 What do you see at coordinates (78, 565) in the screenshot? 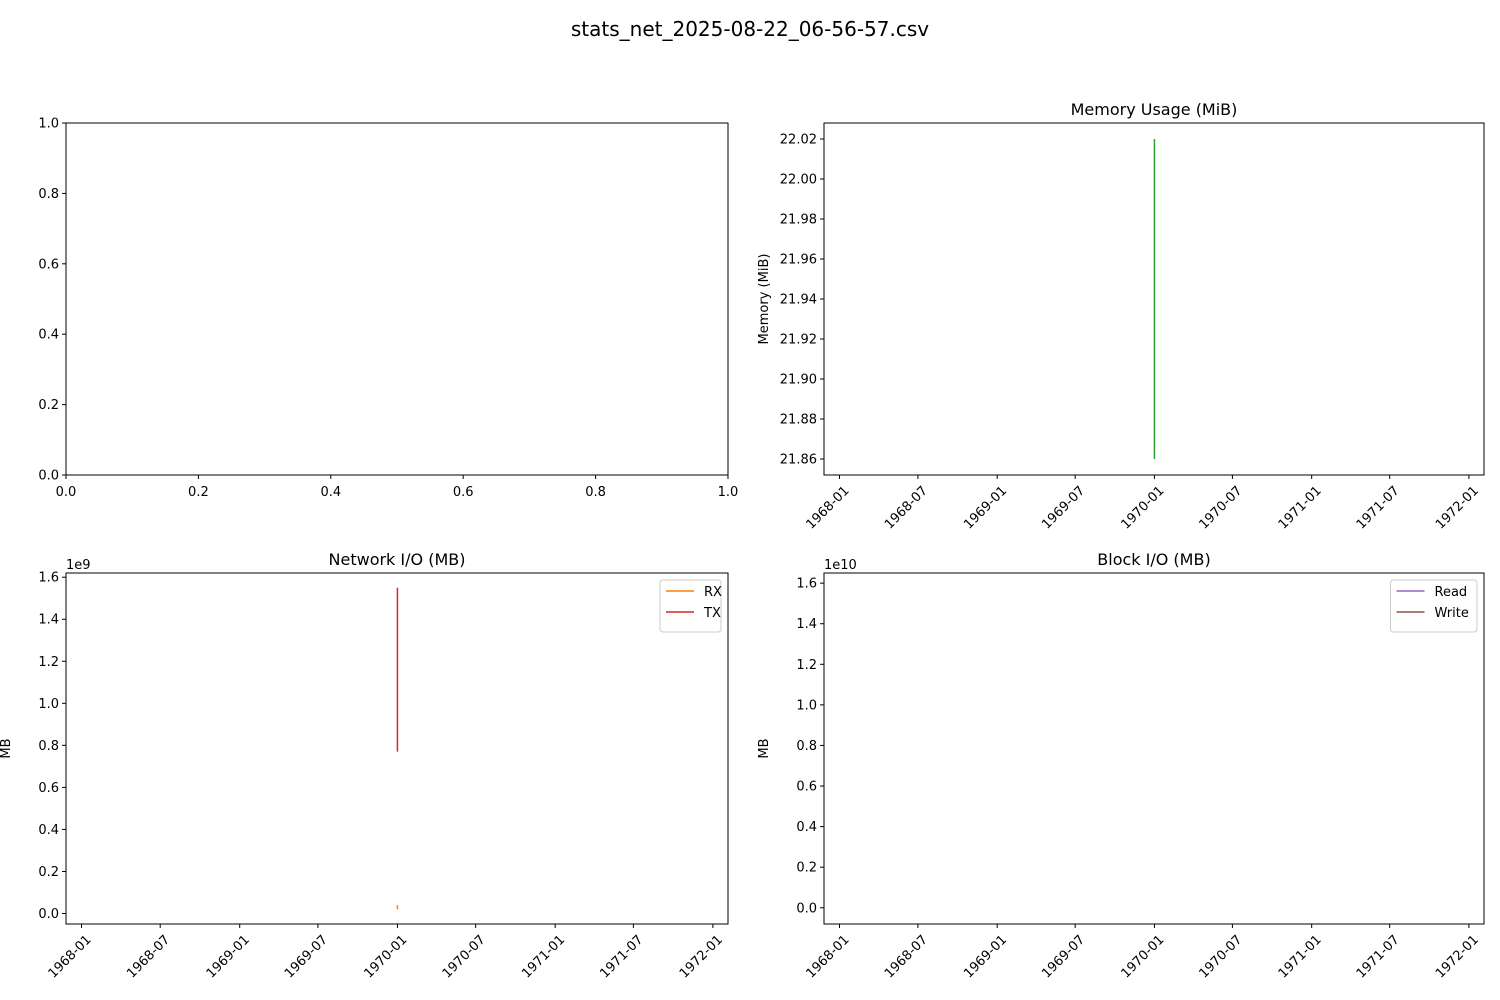
I see `charts-network-y-scale-offset: 1e9` at bounding box center [78, 565].